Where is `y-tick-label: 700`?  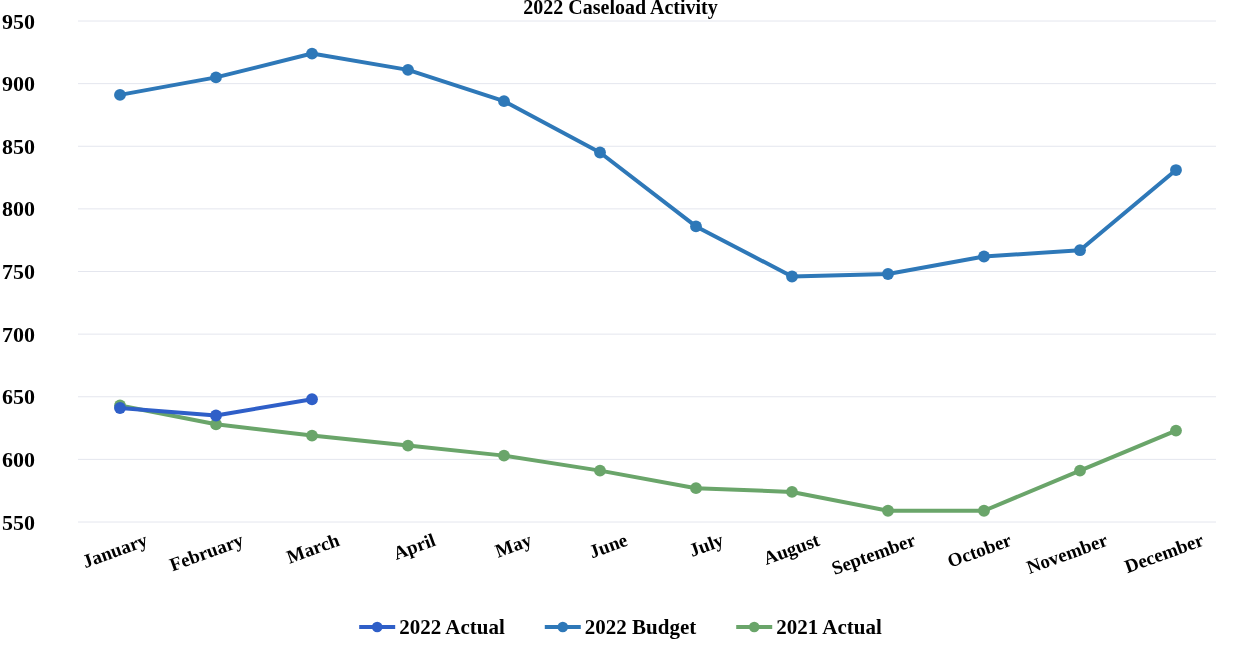
y-tick-label: 700 is located at coordinates (18, 334).